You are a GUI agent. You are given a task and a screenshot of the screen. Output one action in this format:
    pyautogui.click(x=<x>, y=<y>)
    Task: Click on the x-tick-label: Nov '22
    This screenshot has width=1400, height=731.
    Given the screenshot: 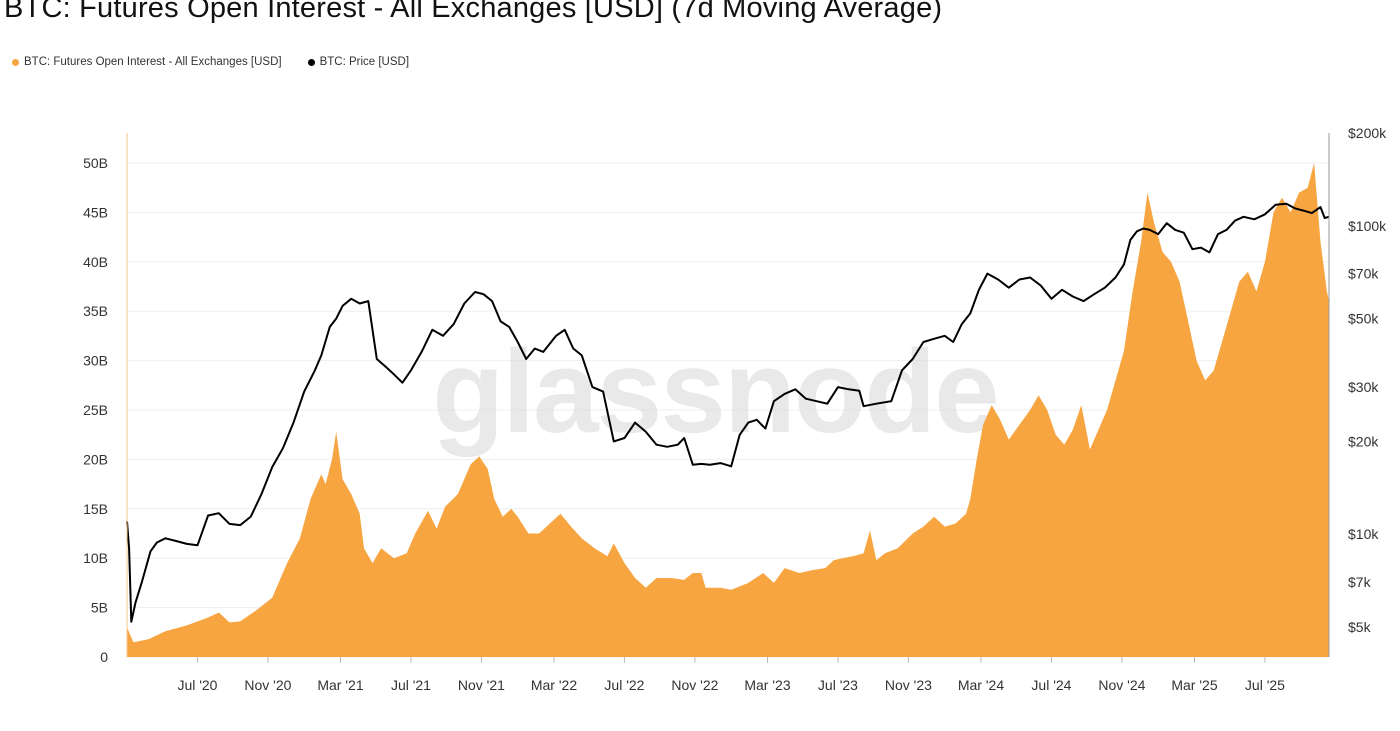 What is the action you would take?
    pyautogui.click(x=694, y=685)
    